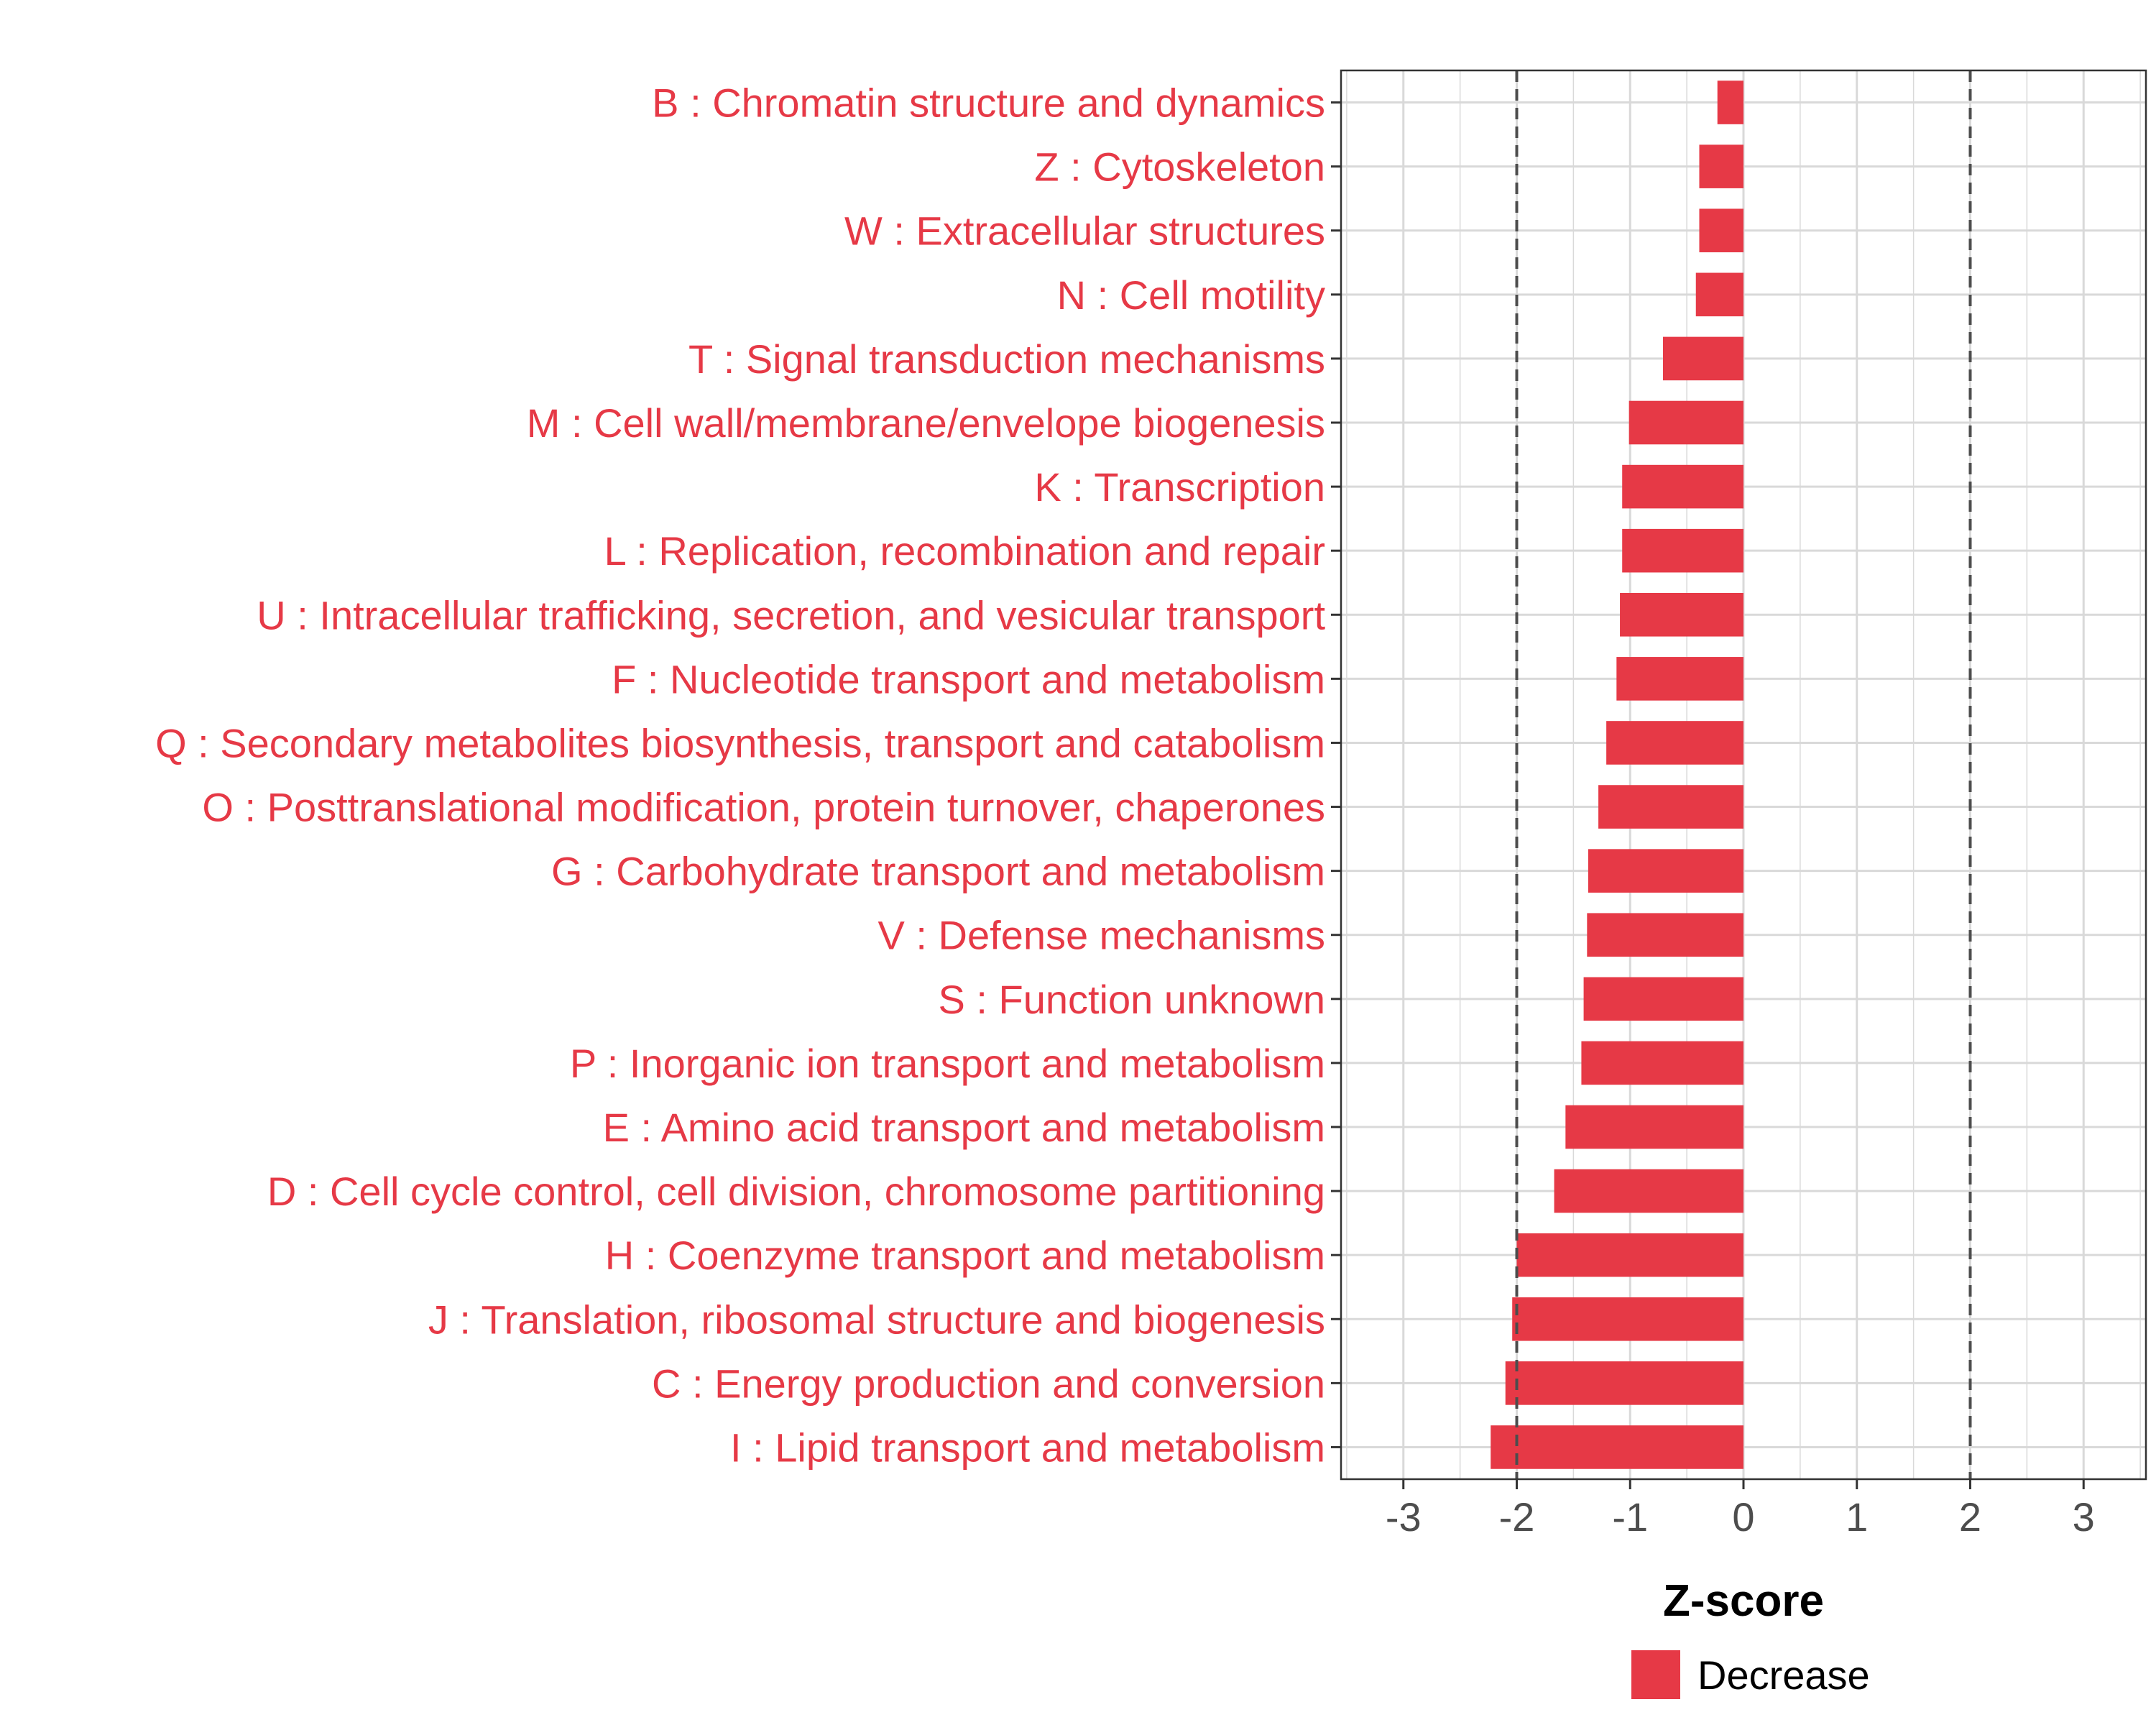  I want to click on bars-layer, so click(1617, 774).